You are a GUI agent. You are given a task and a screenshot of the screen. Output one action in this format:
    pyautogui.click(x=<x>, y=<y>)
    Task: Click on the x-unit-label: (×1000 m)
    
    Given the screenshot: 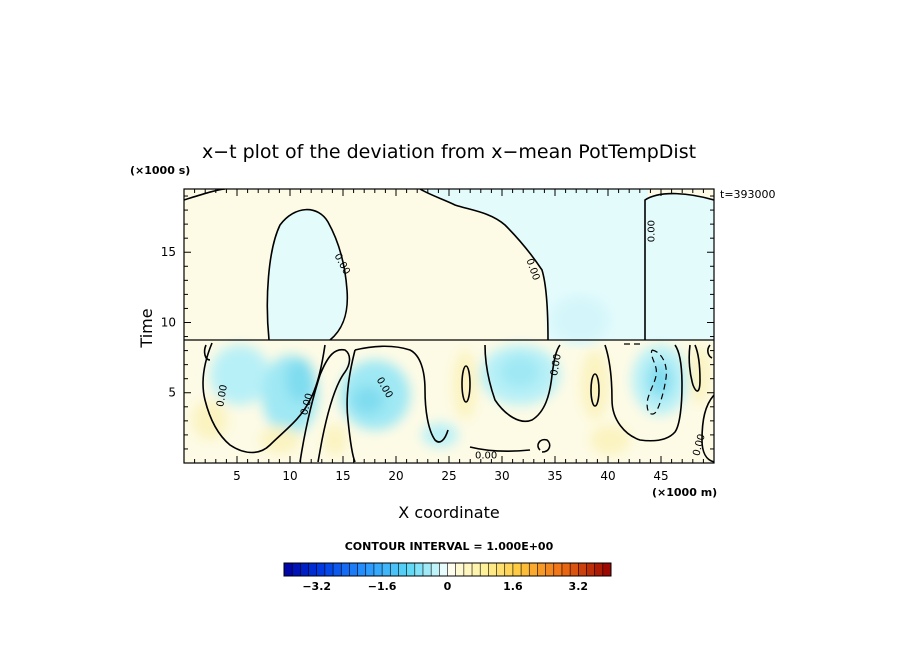 What is the action you would take?
    pyautogui.click(x=684, y=492)
    